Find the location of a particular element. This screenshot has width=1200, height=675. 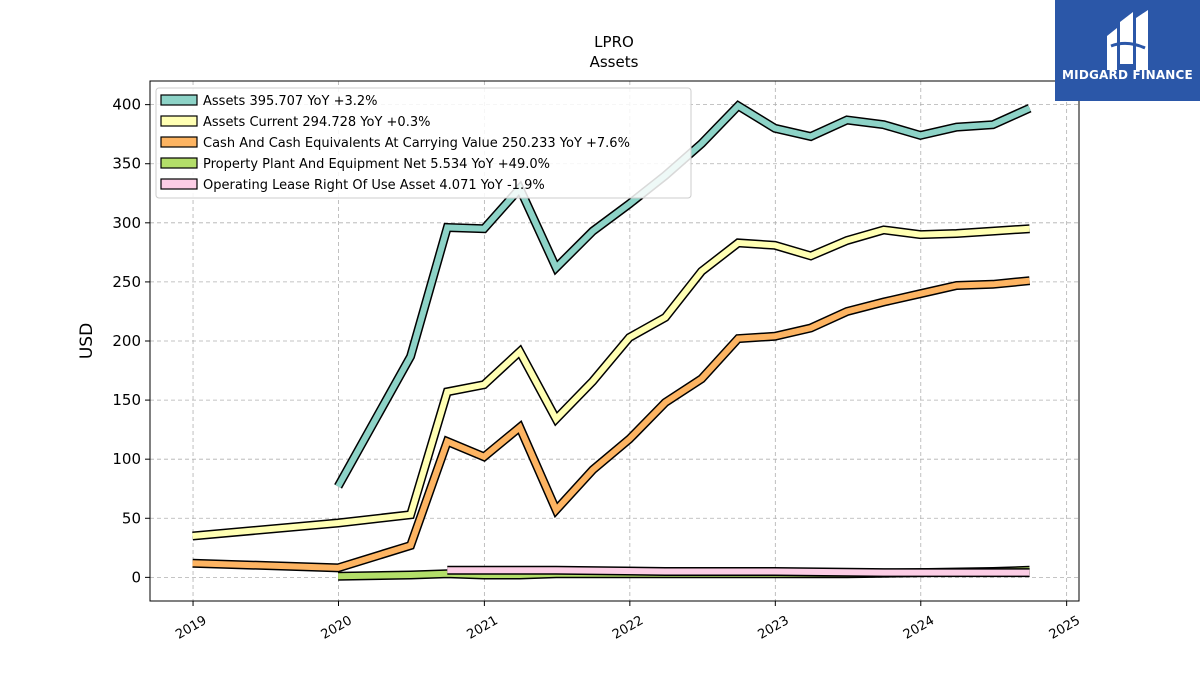

x-tick-label: 2023 is located at coordinates (773, 628).